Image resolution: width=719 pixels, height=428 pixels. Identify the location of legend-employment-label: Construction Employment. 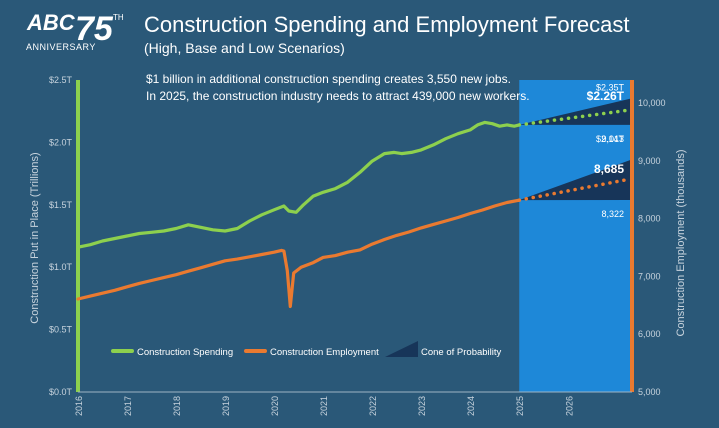
(324, 352).